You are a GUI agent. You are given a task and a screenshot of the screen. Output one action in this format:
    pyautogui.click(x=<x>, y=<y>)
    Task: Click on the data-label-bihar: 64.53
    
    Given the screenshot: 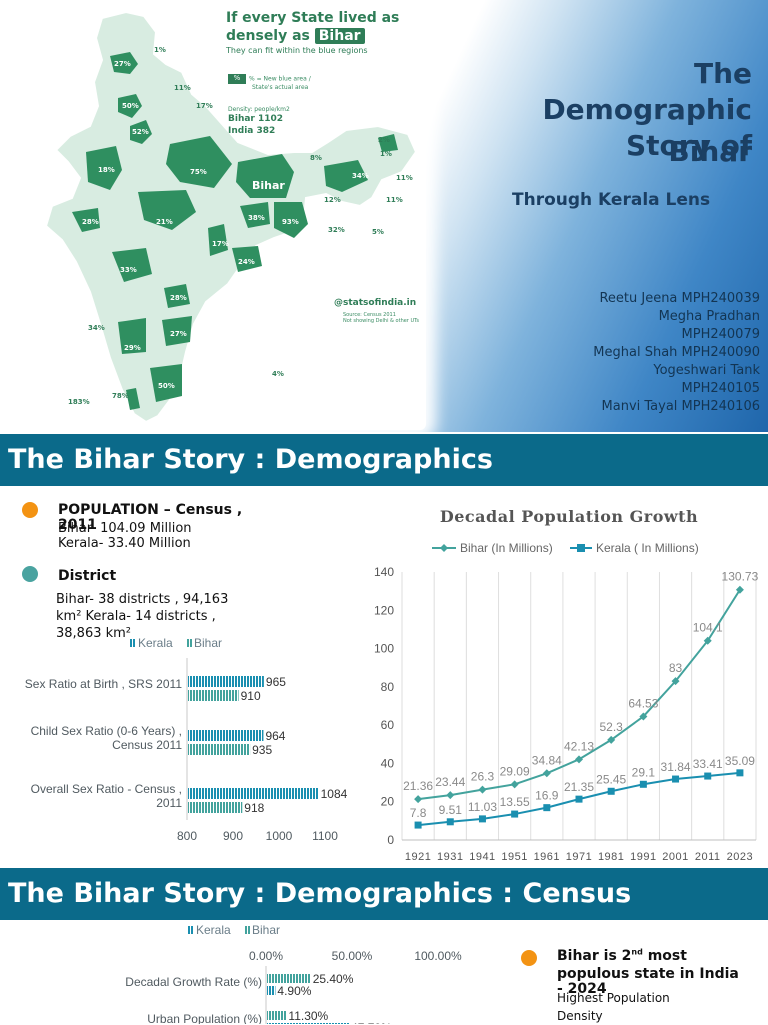 What is the action you would take?
    pyautogui.click(x=643, y=703)
    